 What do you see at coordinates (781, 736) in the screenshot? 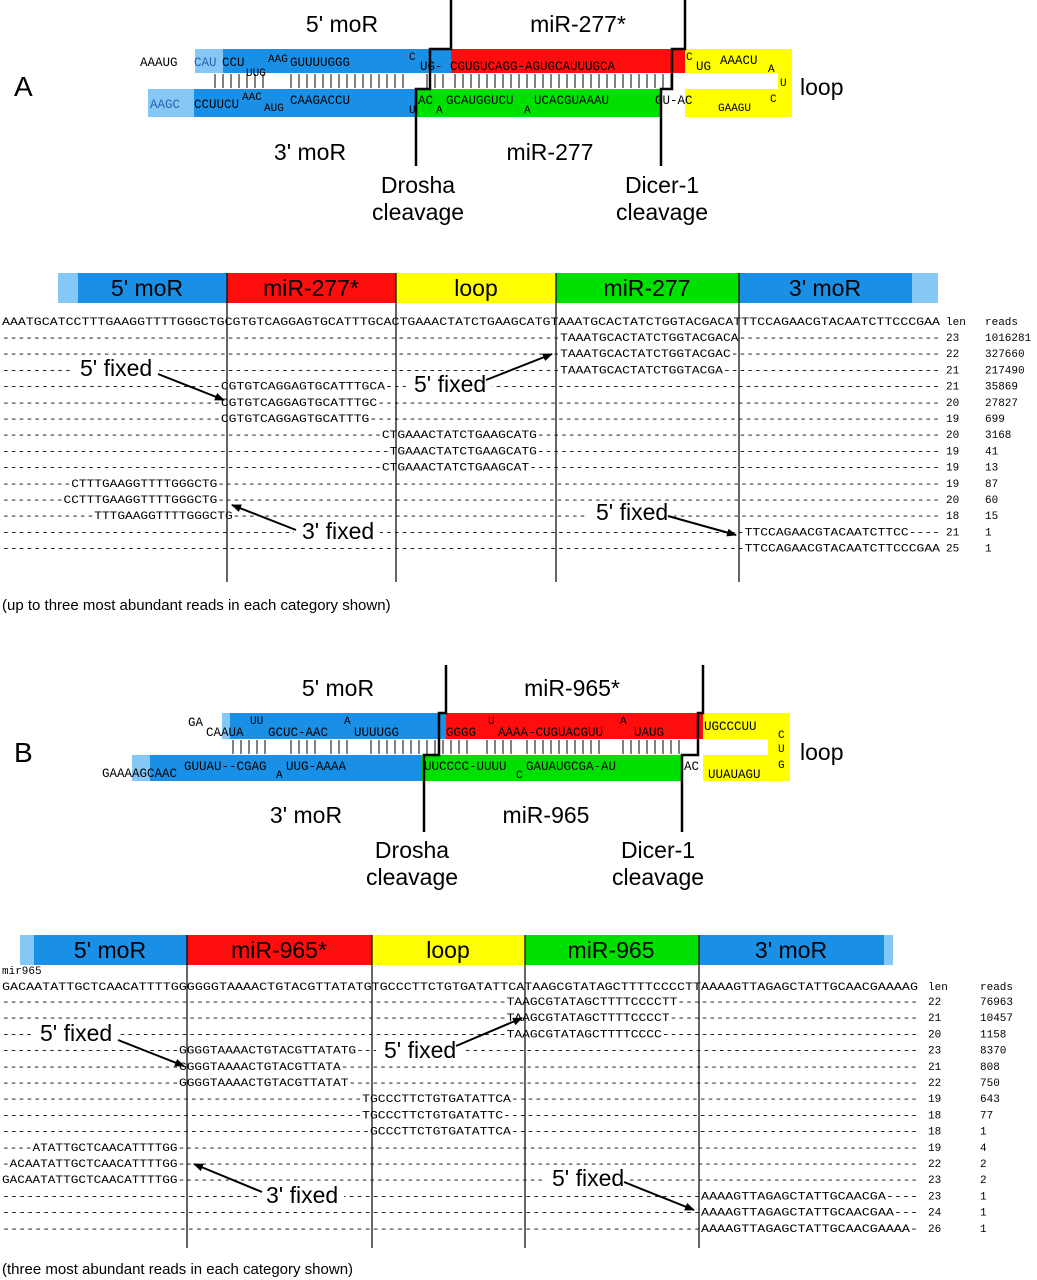
I see `hairpin-b-top-seg-11: C` at bounding box center [781, 736].